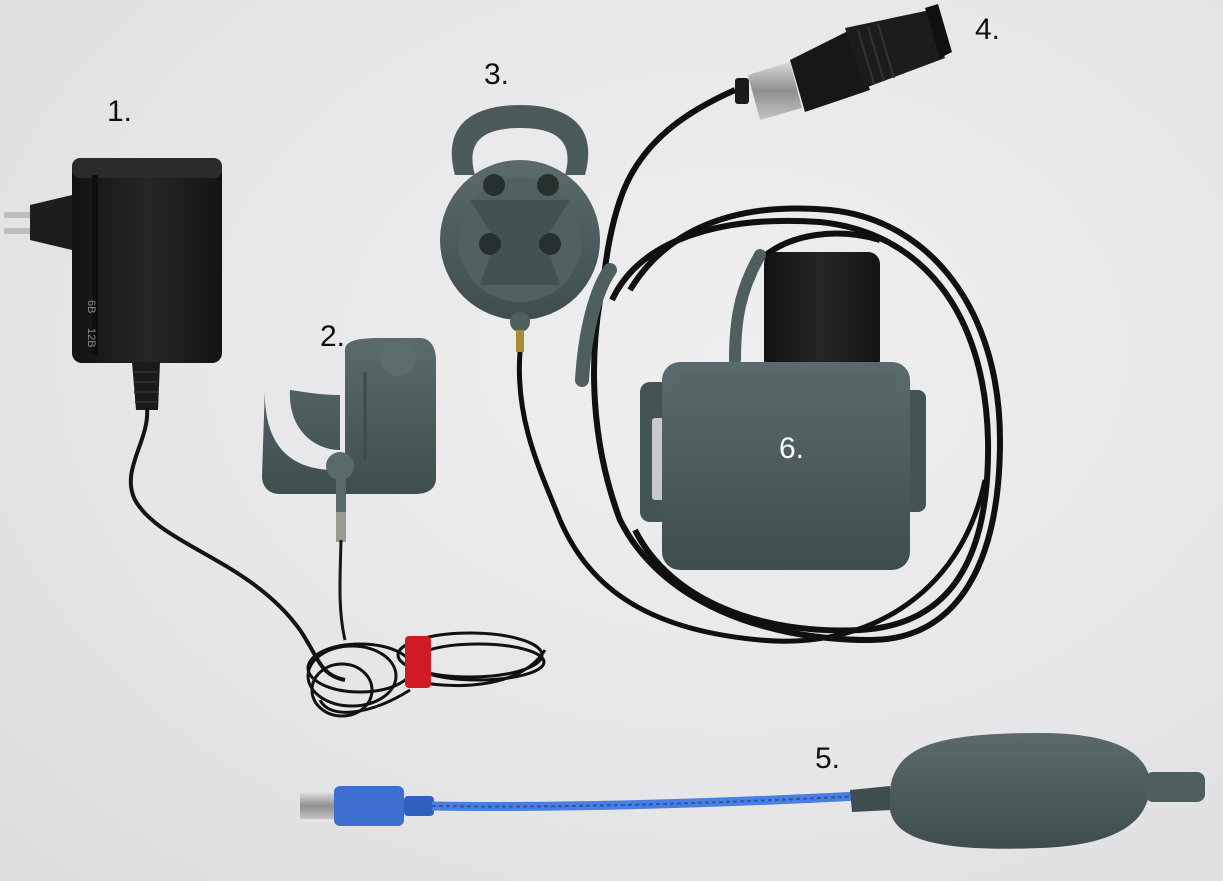  Describe the element at coordinates (752, 791) in the screenshot. I see `usb-cable-device` at that location.